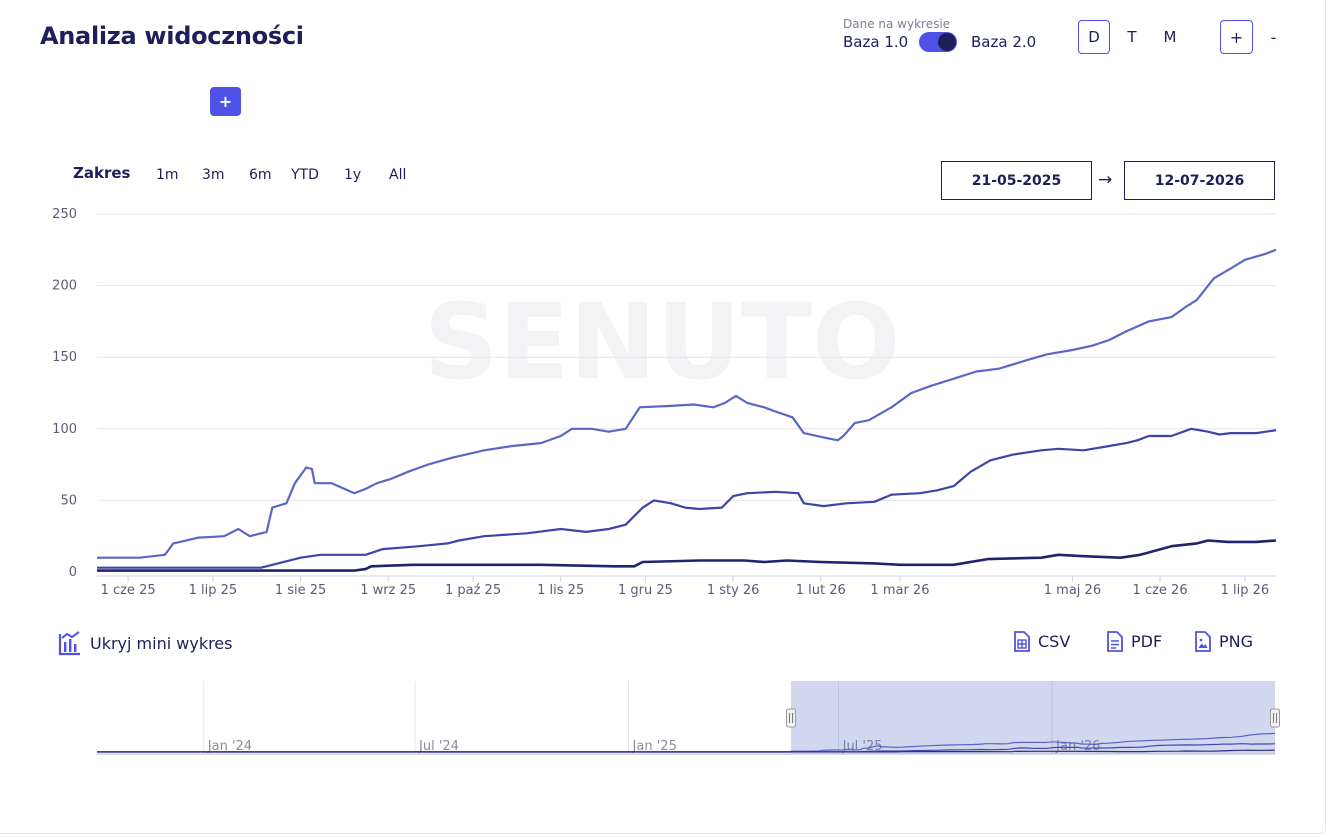 This screenshot has height=837, width=1330. I want to click on y-tick-label: 50, so click(68, 500).